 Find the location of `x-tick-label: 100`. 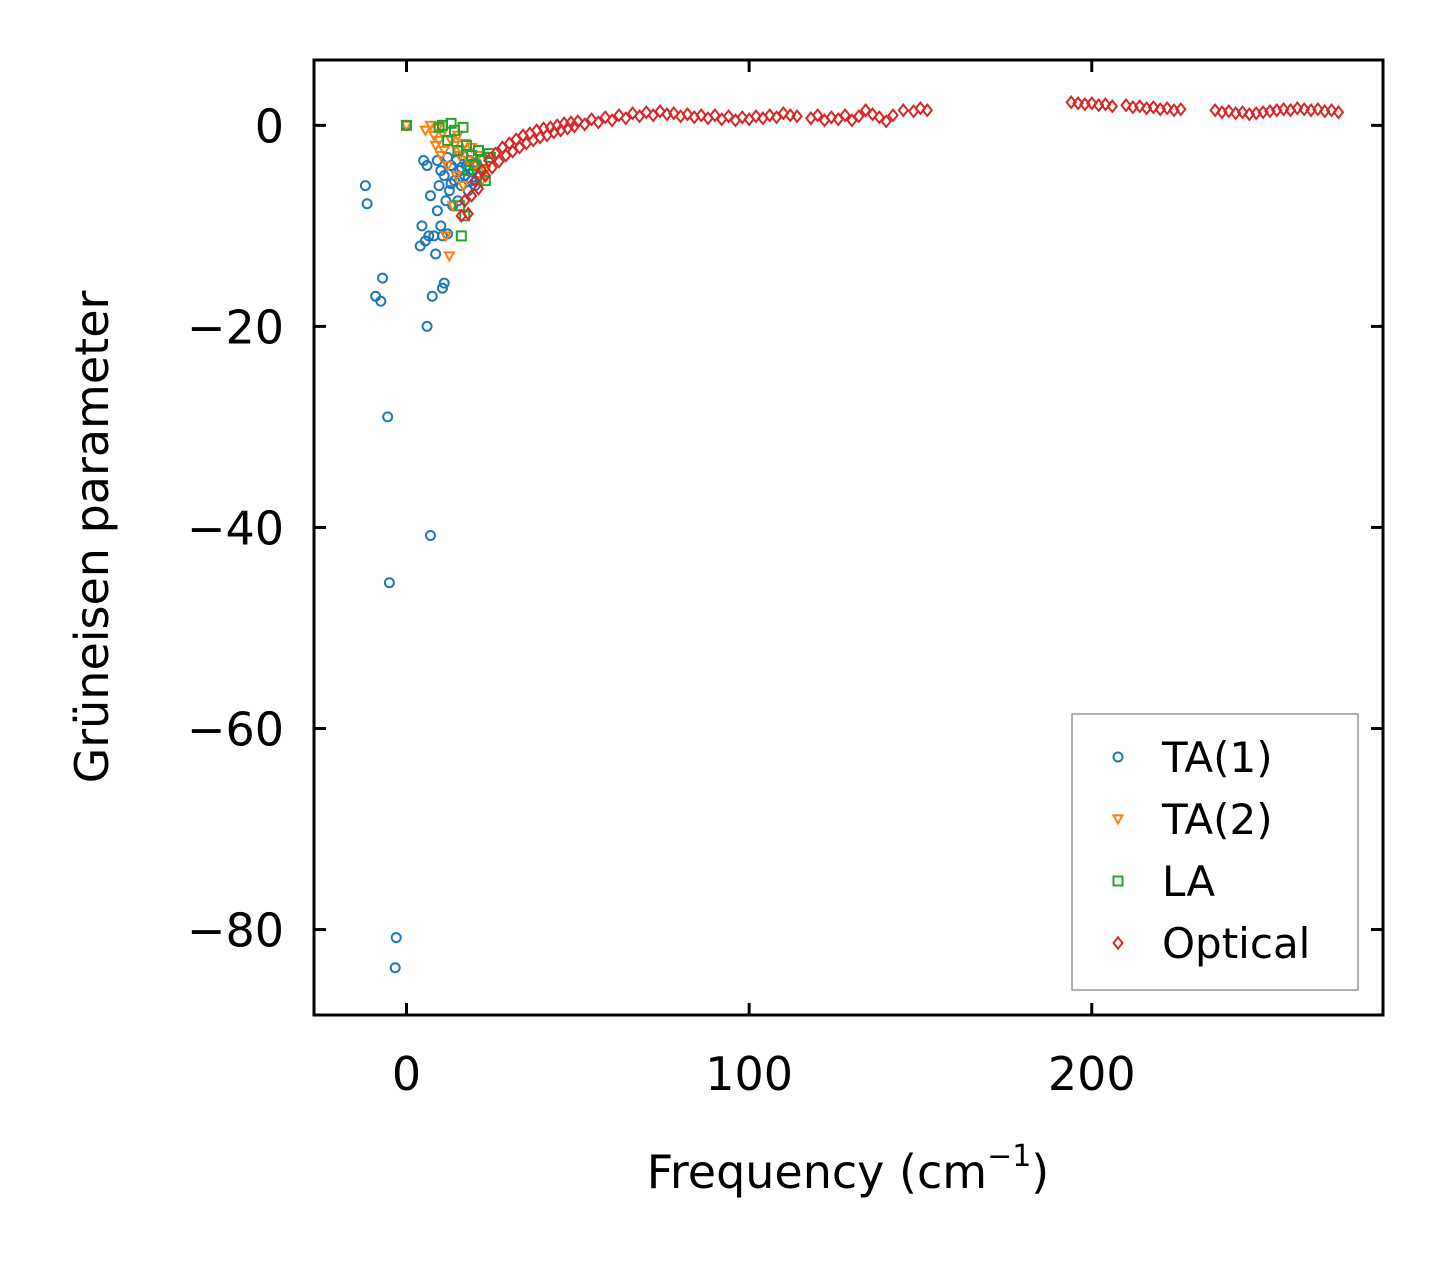

x-tick-label: 100 is located at coordinates (749, 1074).